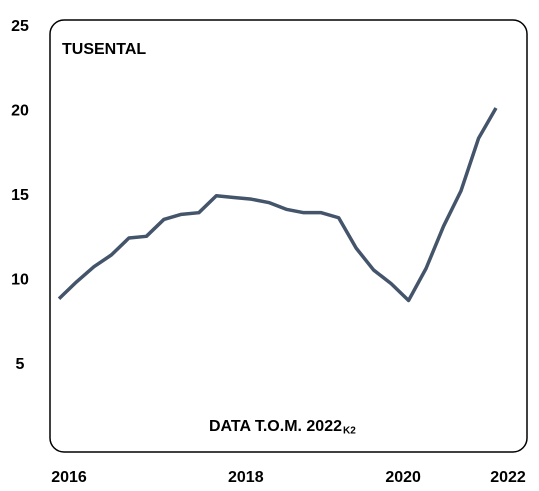 The image size is (539, 491). Describe the element at coordinates (104, 49) in the screenshot. I see `unit-label: TUSENTAL` at that location.